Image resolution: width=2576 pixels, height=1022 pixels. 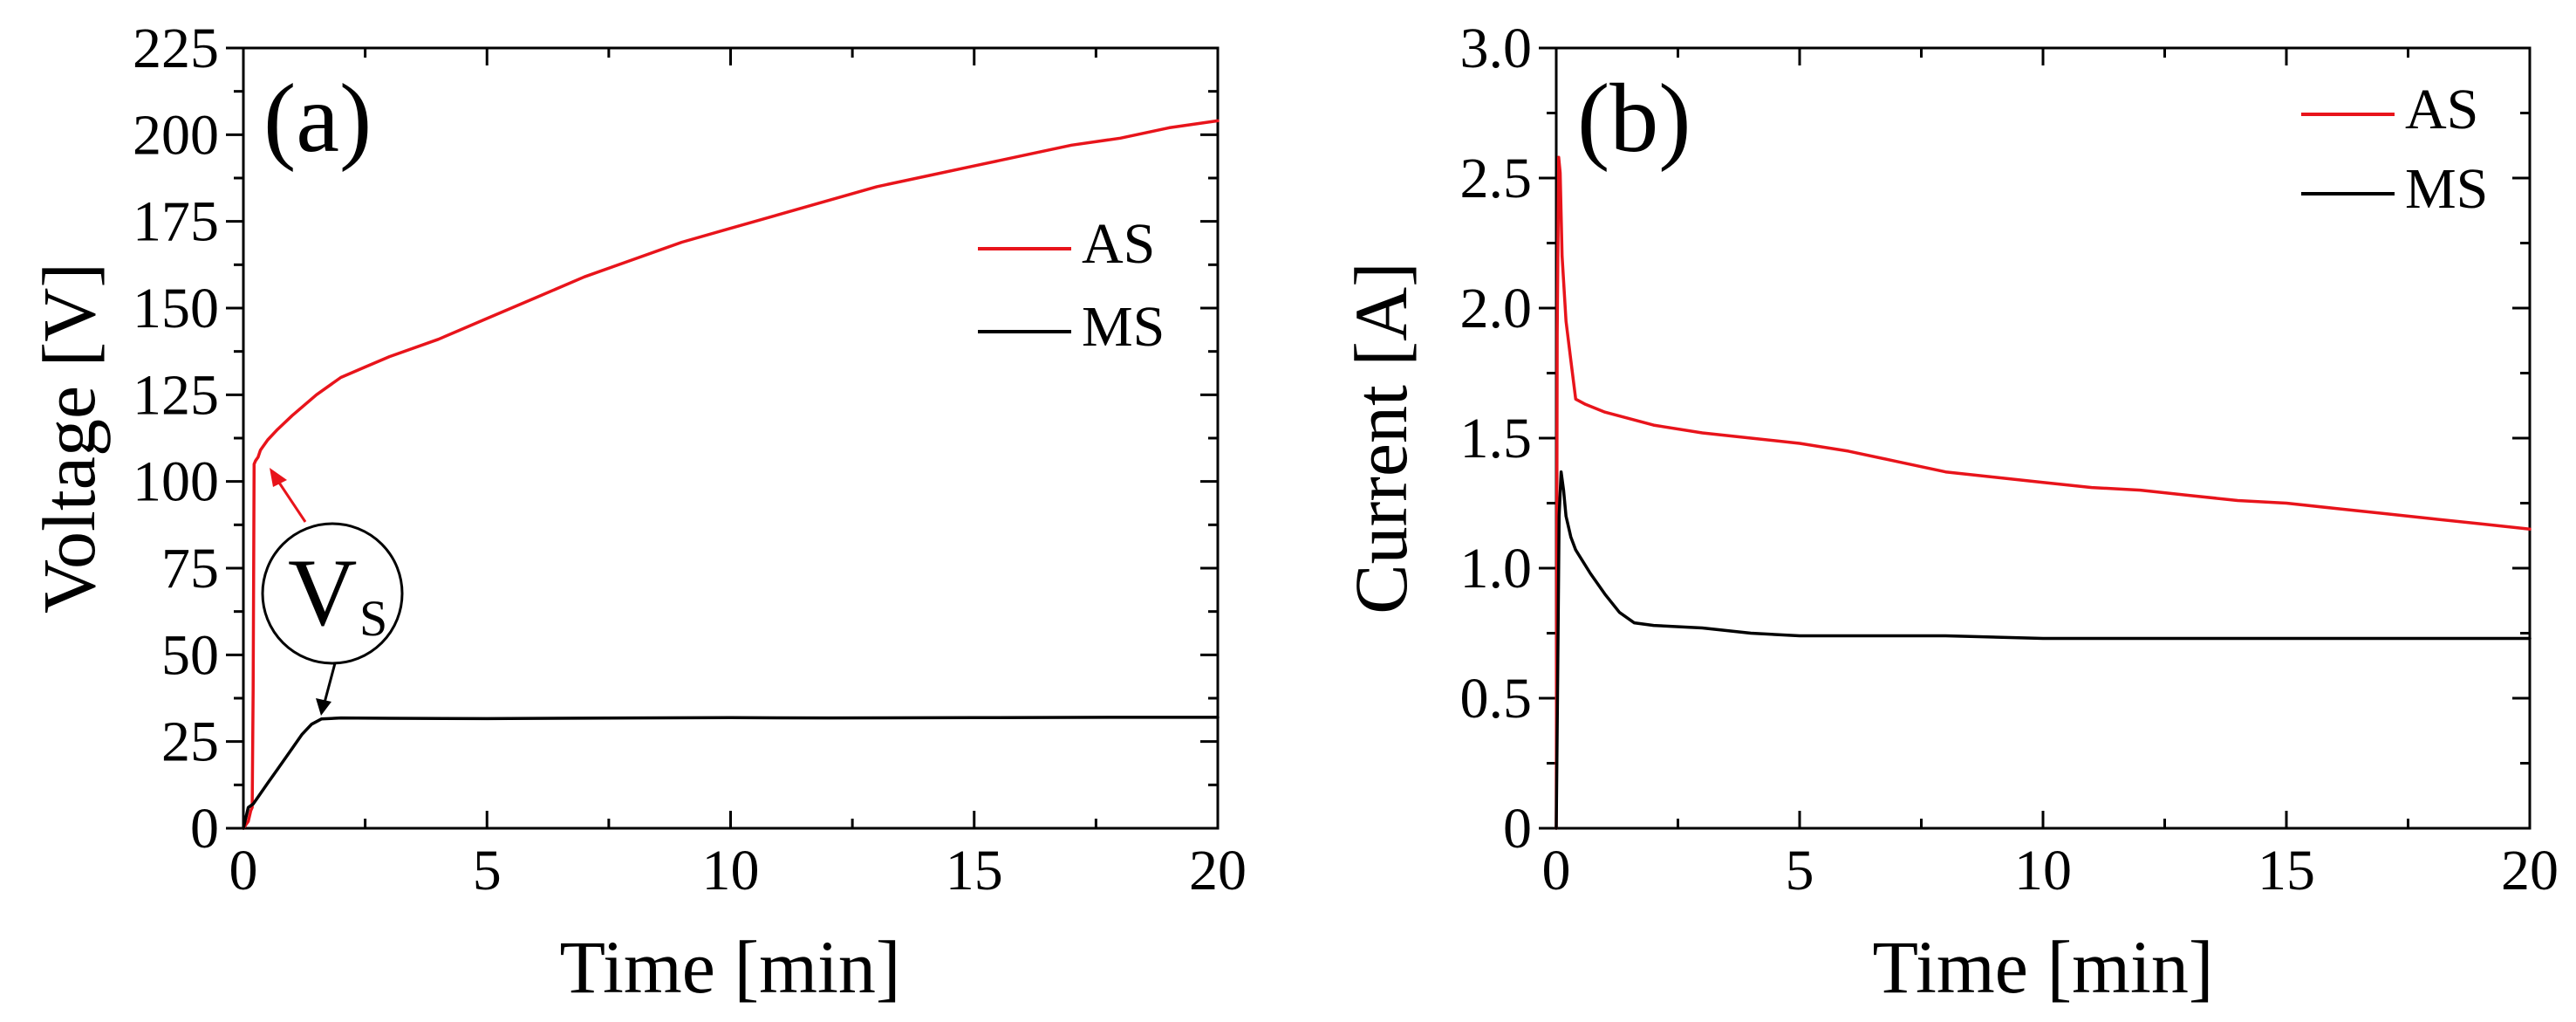 What do you see at coordinates (278, 477) in the screenshot?
I see `vs-arrowhead-as` at bounding box center [278, 477].